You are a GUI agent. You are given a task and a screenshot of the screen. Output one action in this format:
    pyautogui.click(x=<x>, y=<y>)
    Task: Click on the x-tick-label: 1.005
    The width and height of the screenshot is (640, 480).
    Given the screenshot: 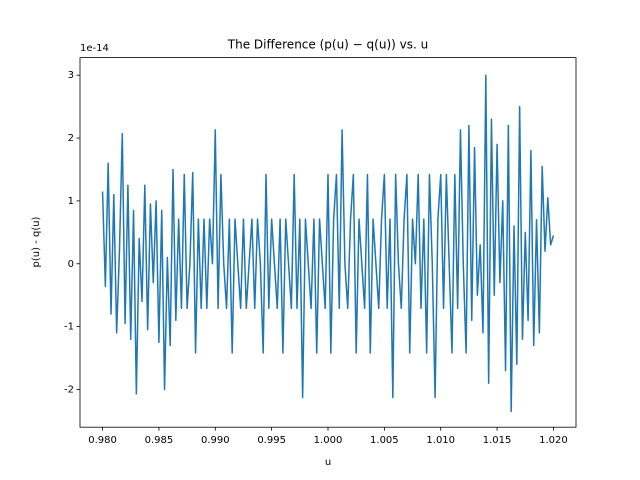 What is the action you would take?
    pyautogui.click(x=384, y=440)
    